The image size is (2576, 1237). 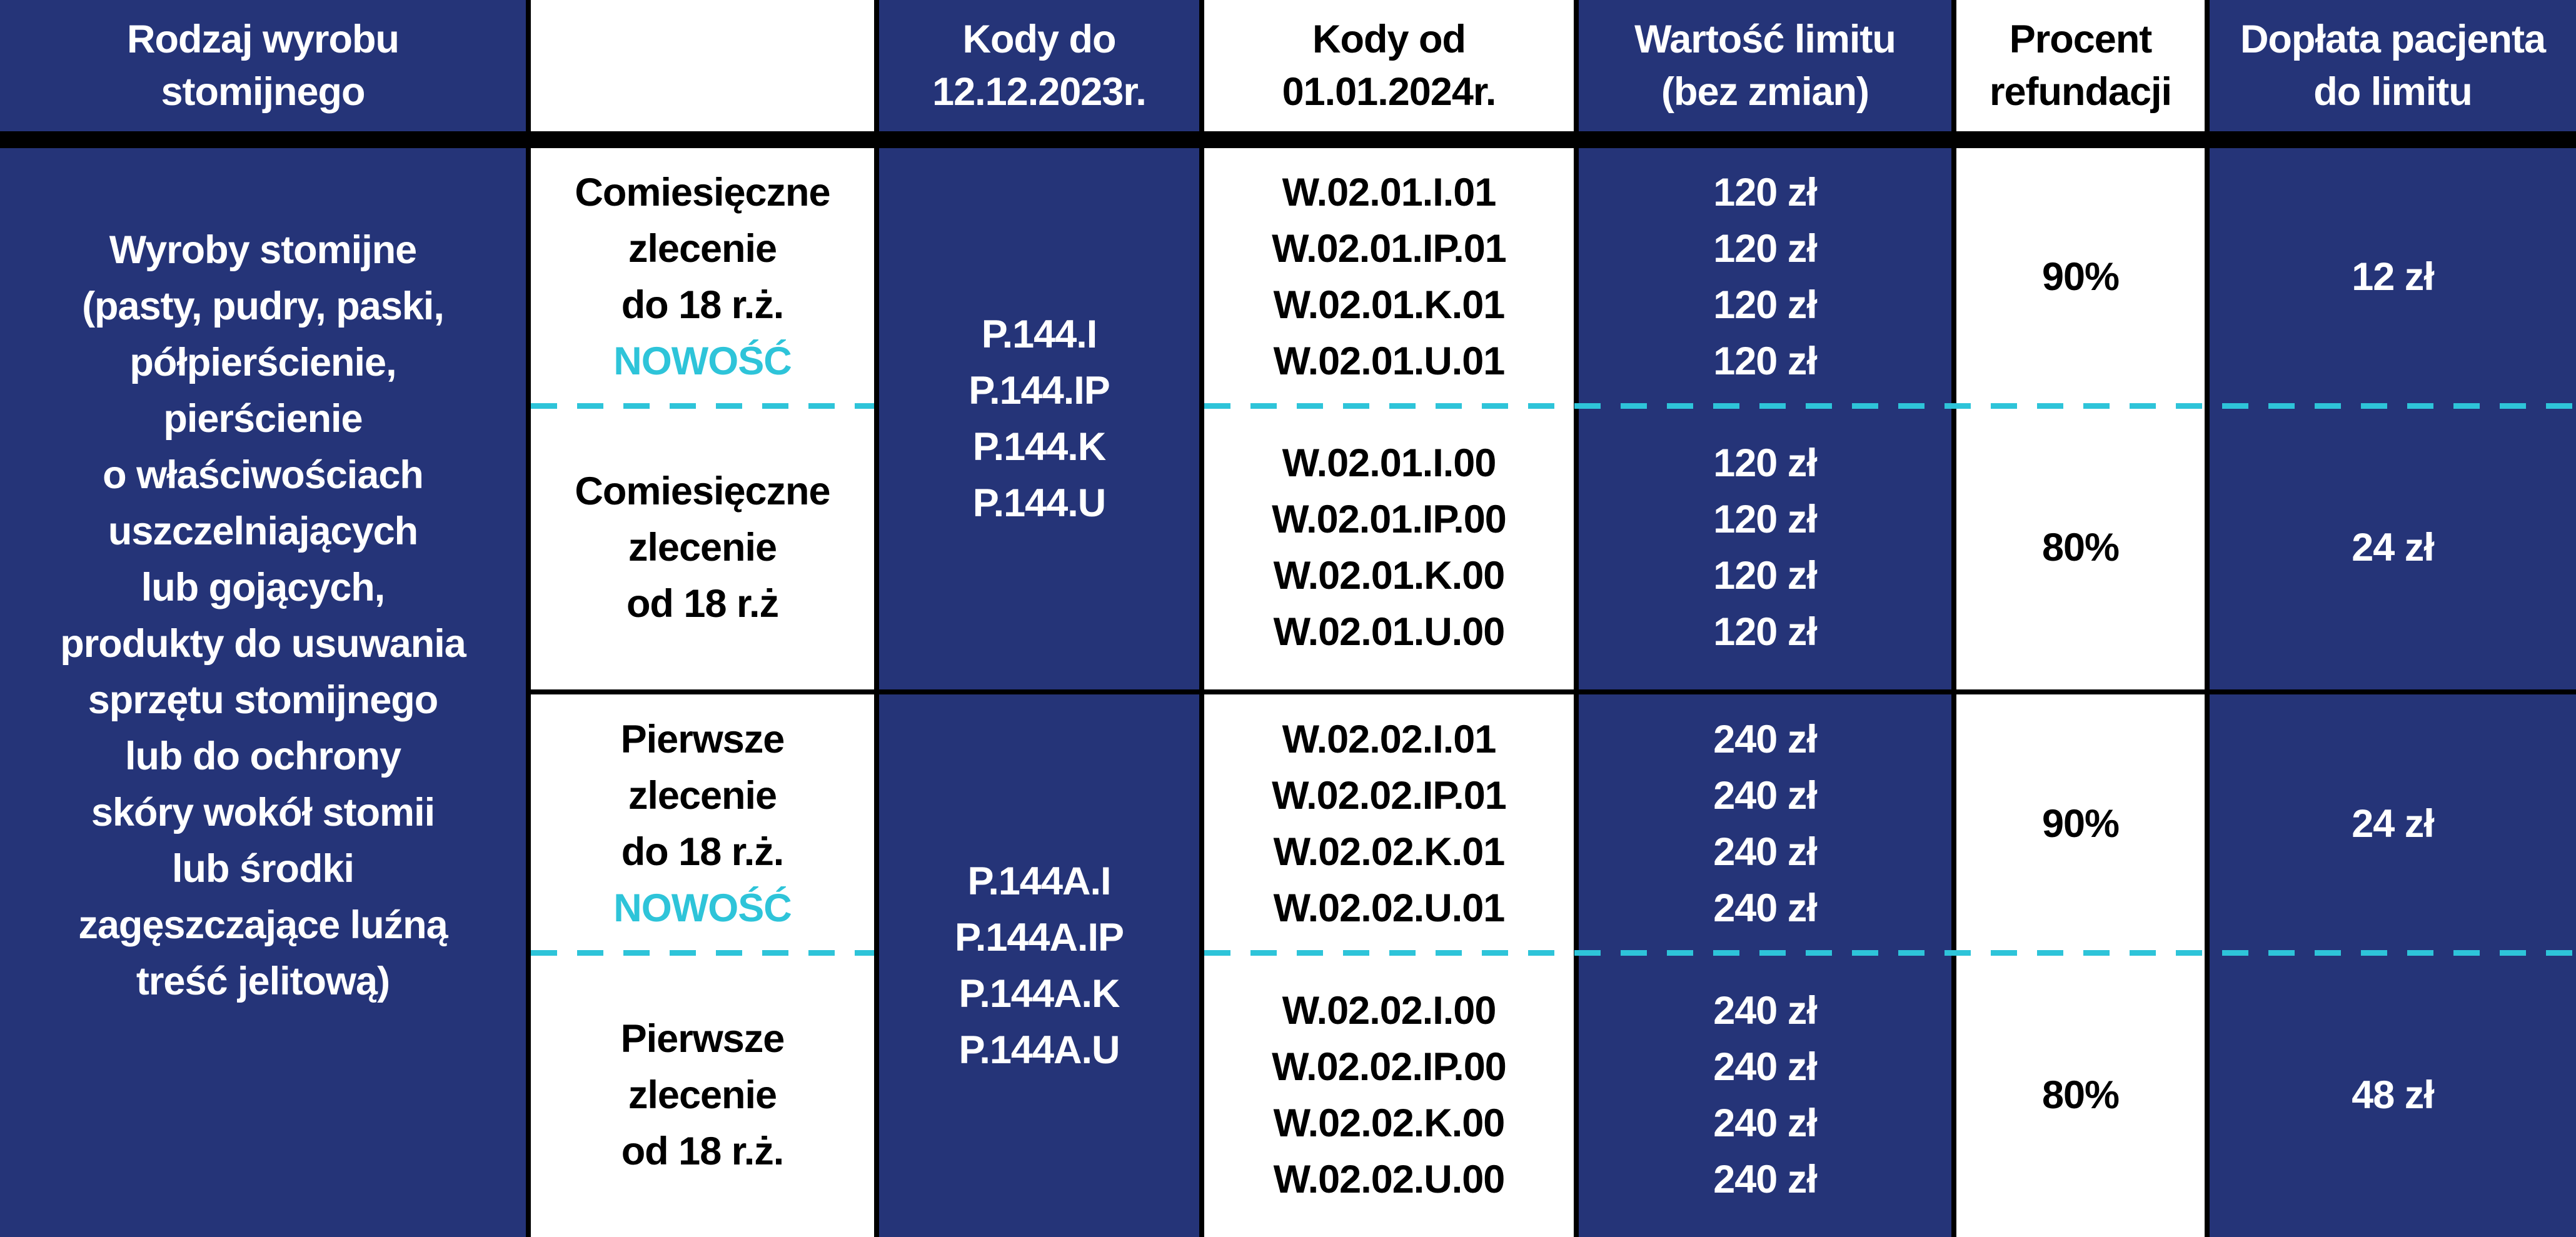 I want to click on header-new-codes: Kody od 01.01.2024r., so click(x=1389, y=65).